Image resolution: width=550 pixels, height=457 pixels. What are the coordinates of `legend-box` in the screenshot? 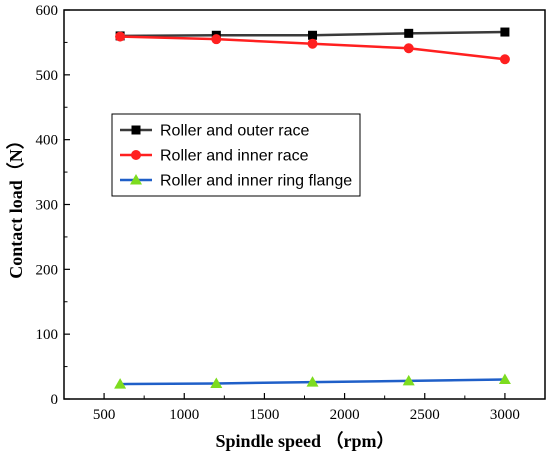 It's located at (236, 155).